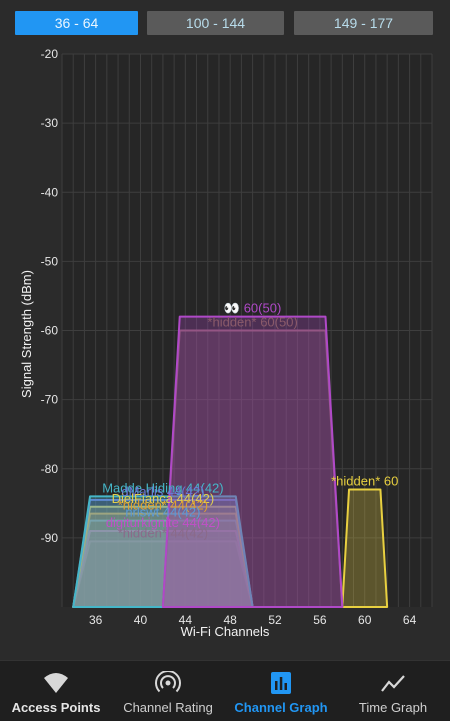  I want to click on band-tab-bar: 36 - 64 100 - 144 149 - 177, so click(225, 22).